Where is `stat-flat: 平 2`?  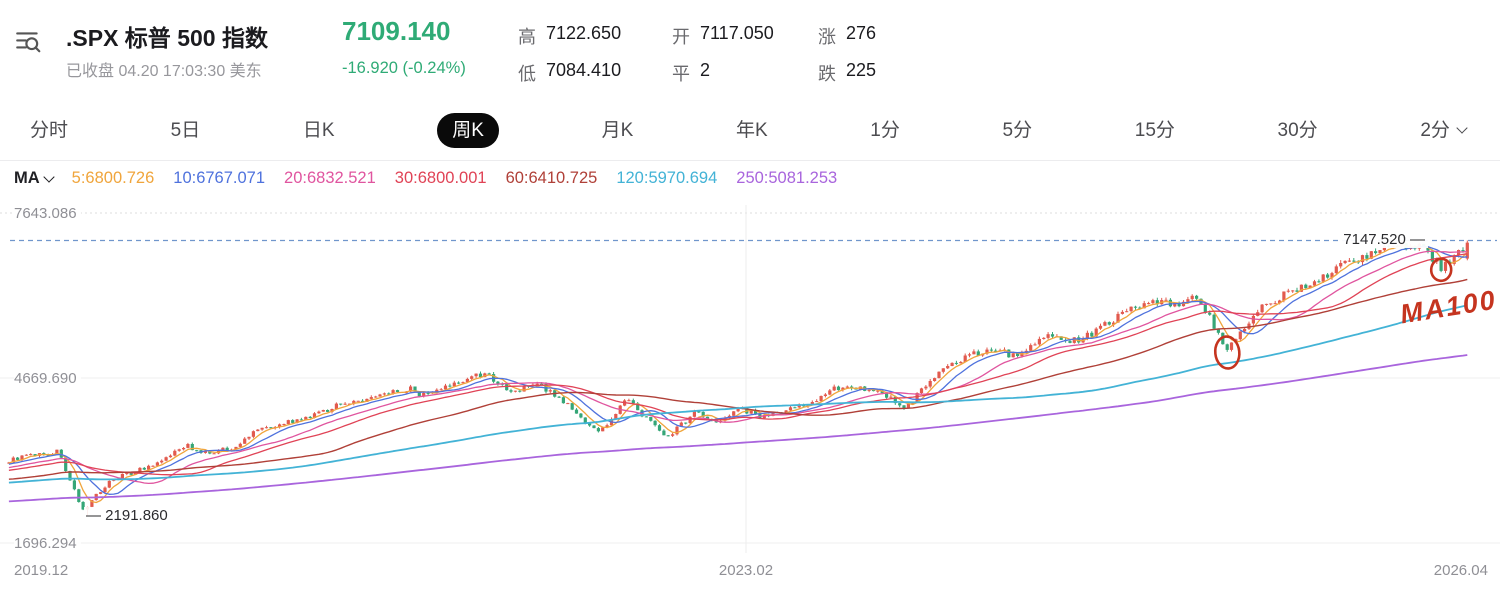 stat-flat: 平 2 is located at coordinates (691, 73).